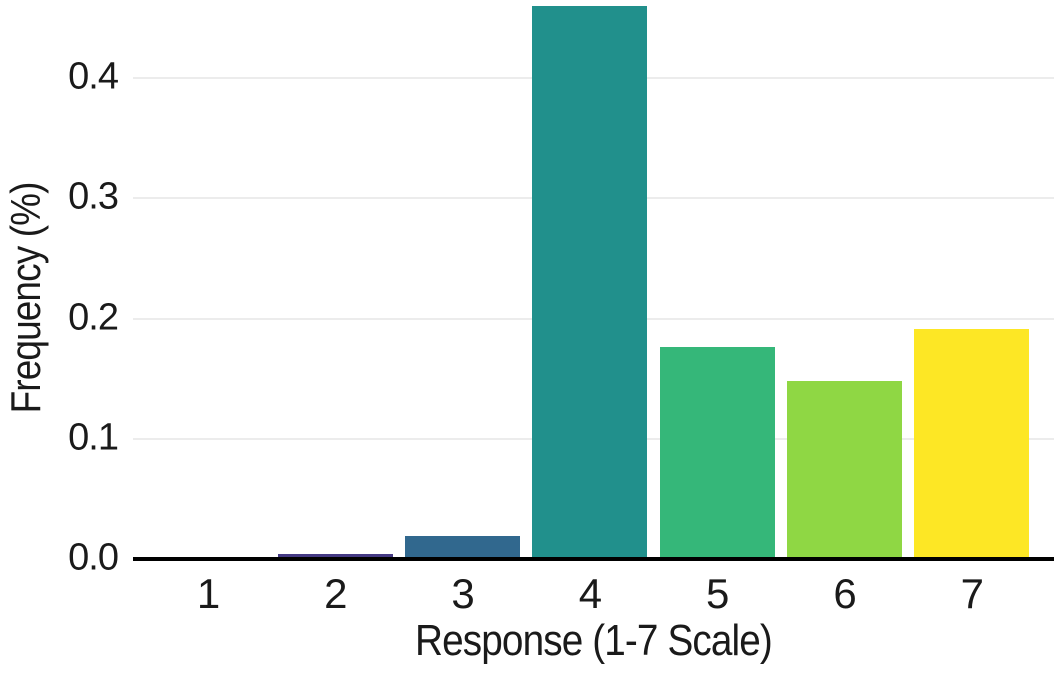 This screenshot has width=1054, height=676. What do you see at coordinates (593, 559) in the screenshot?
I see `x-axis-line` at bounding box center [593, 559].